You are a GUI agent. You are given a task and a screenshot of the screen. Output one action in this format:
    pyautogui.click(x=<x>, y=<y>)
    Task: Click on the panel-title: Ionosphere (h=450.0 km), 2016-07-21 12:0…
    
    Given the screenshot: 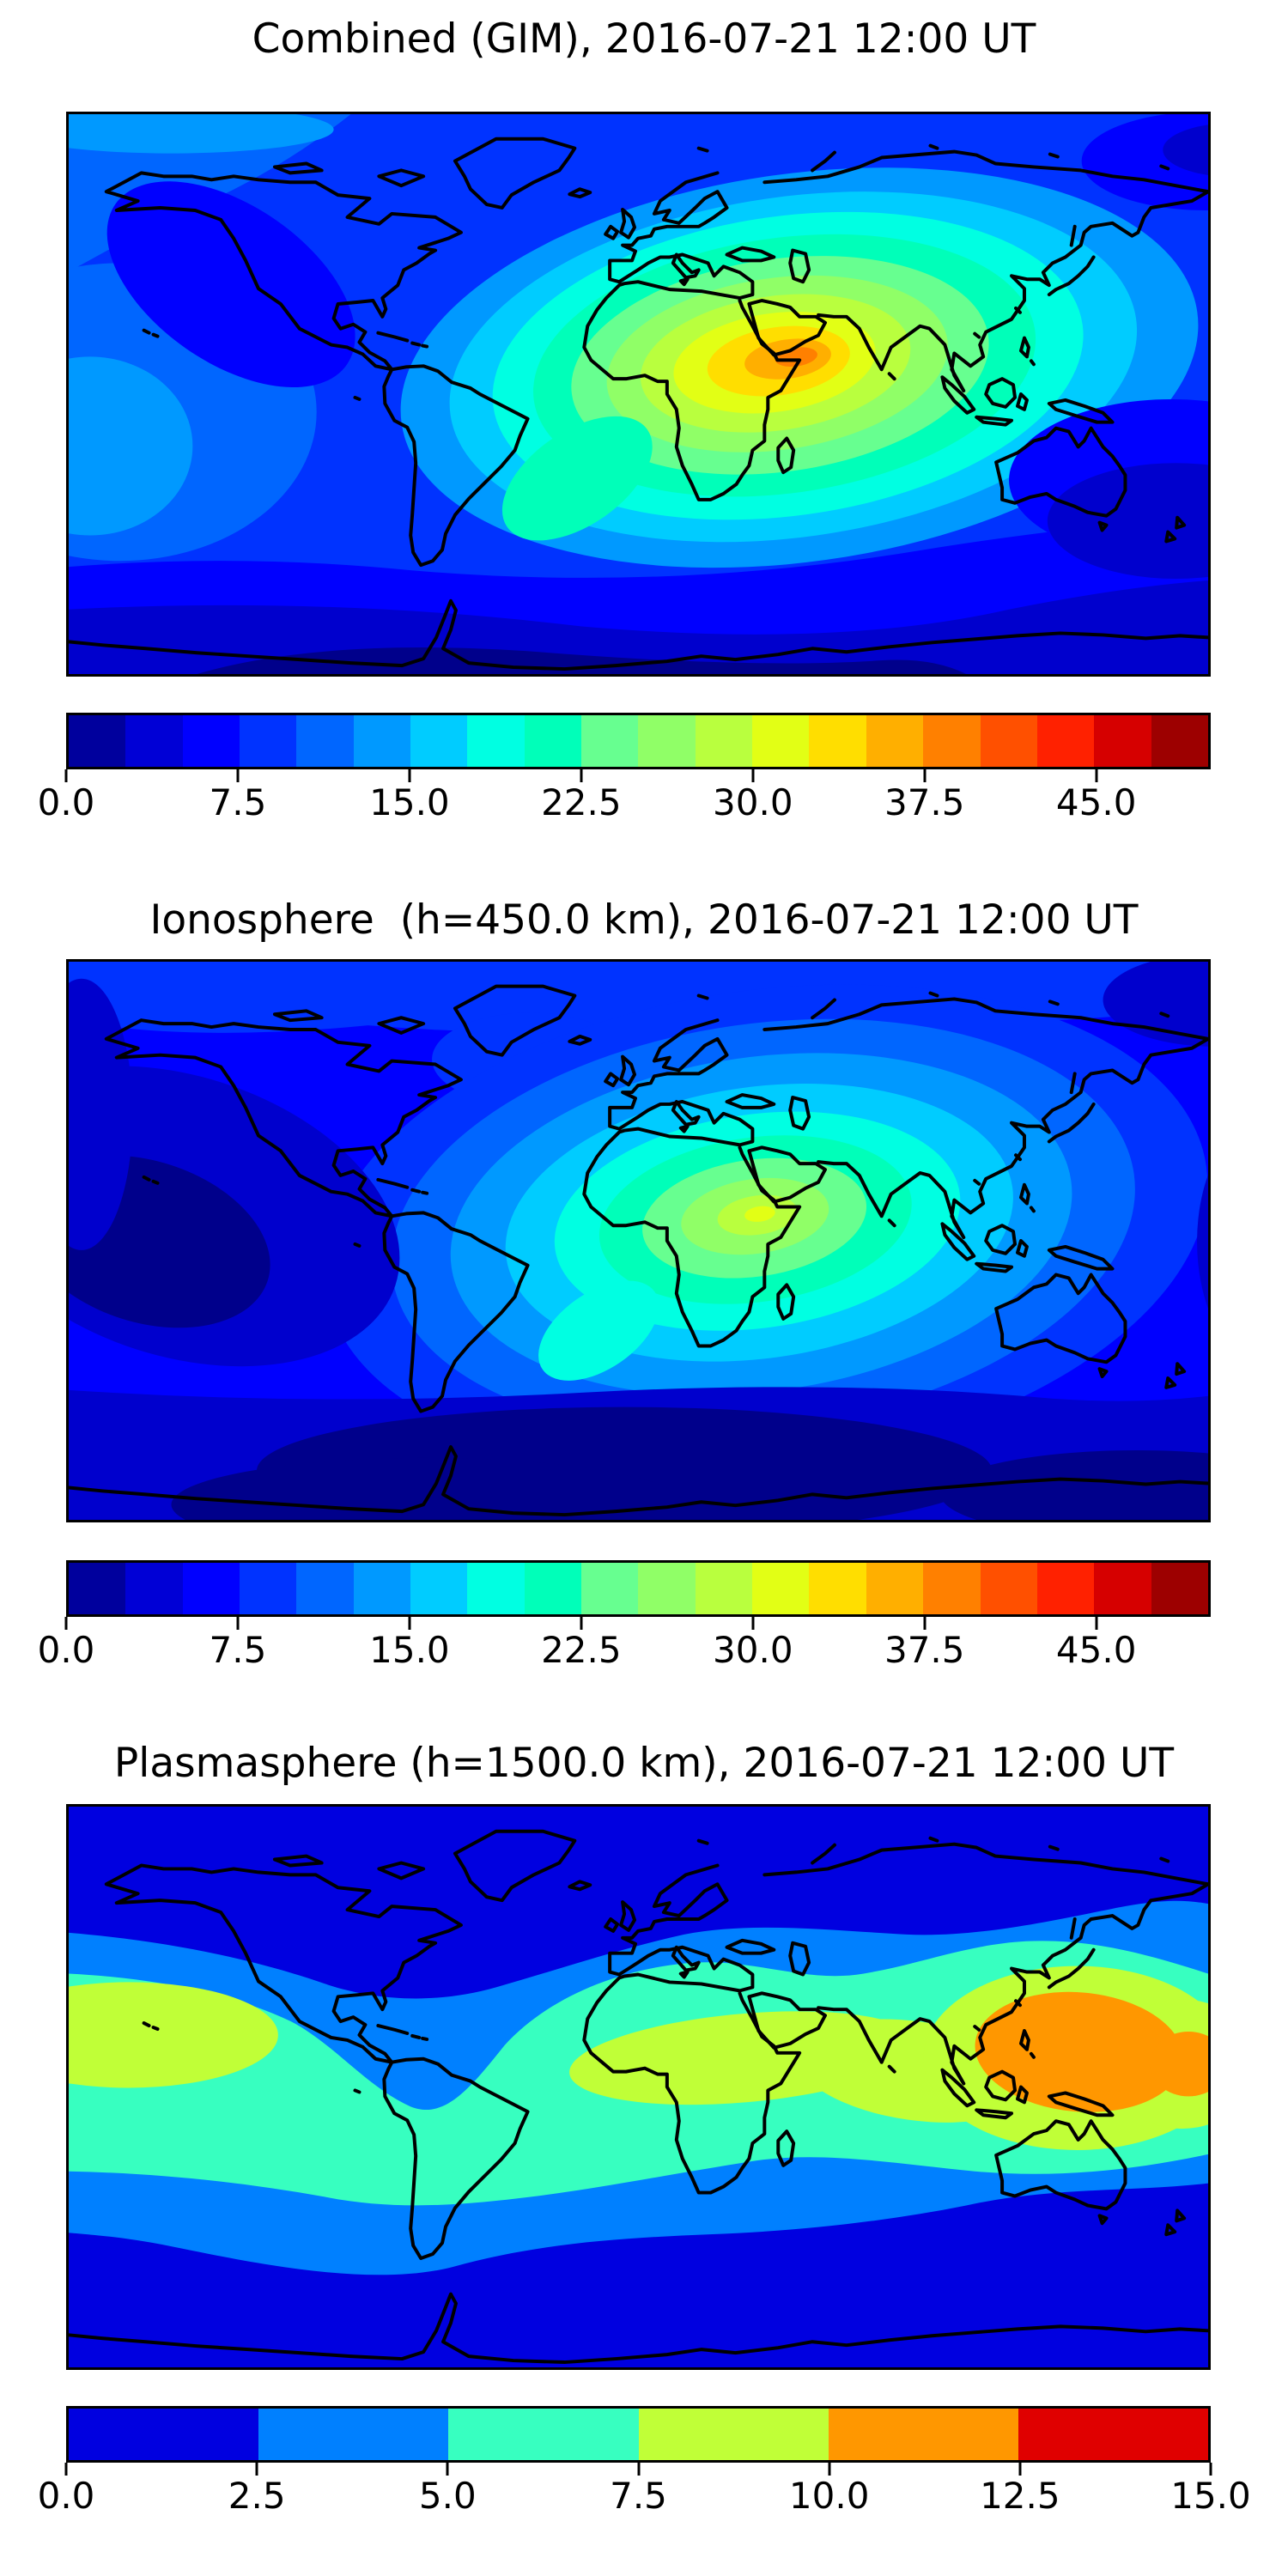 What is the action you would take?
    pyautogui.click(x=644, y=920)
    